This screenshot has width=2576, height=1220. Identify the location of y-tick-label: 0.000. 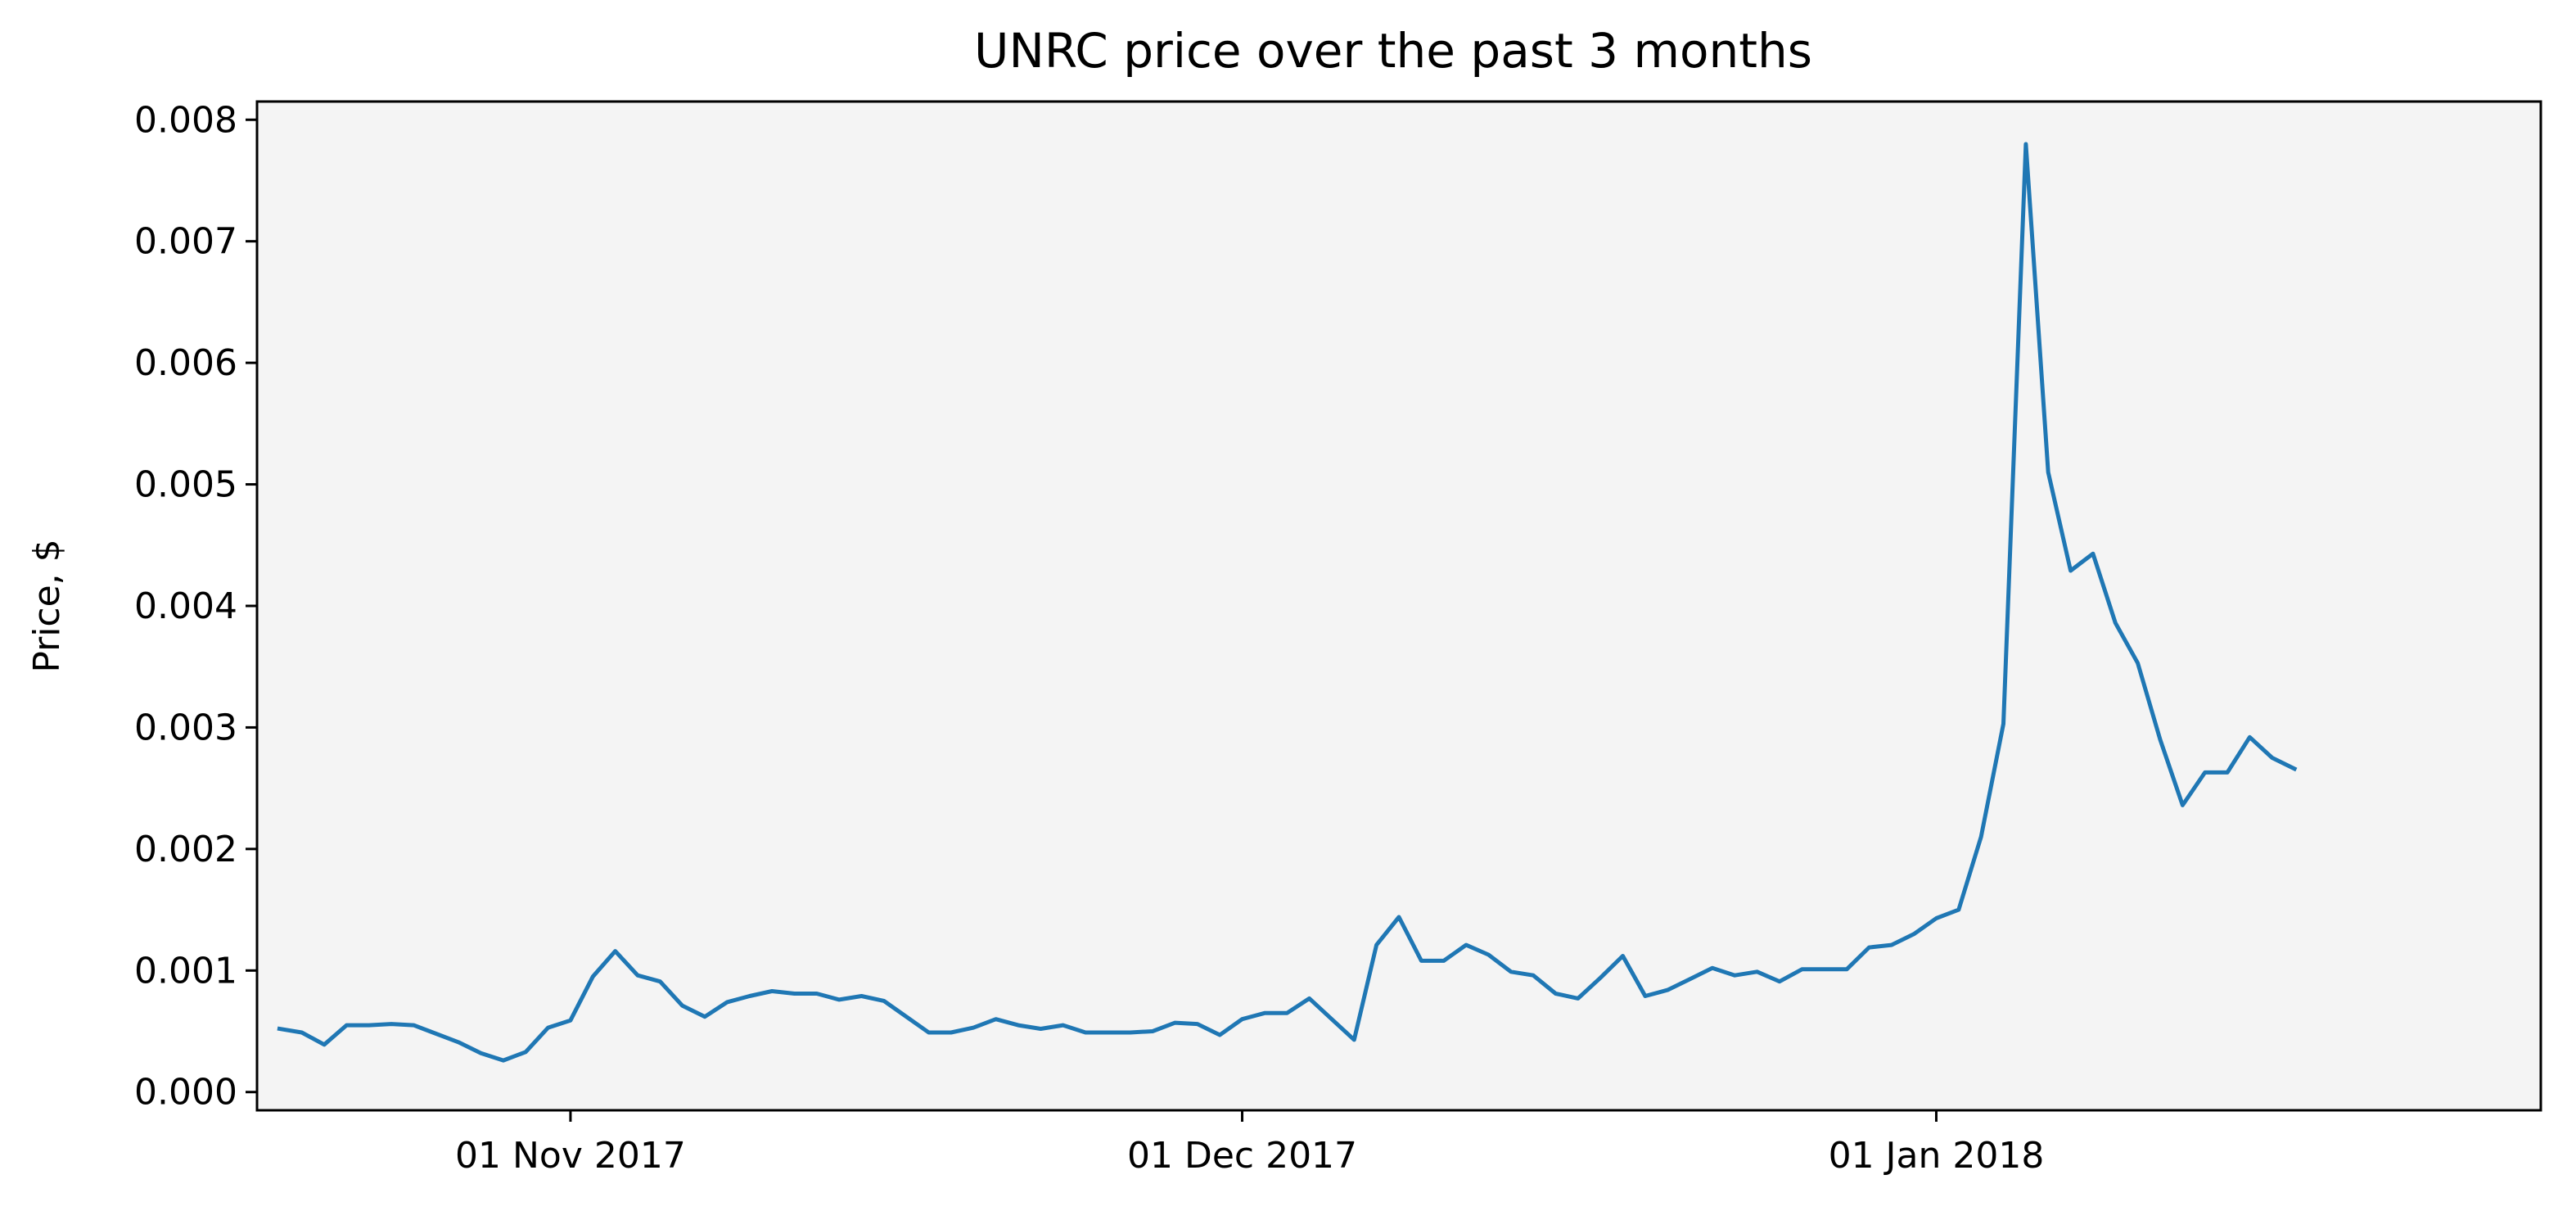
(185, 1093).